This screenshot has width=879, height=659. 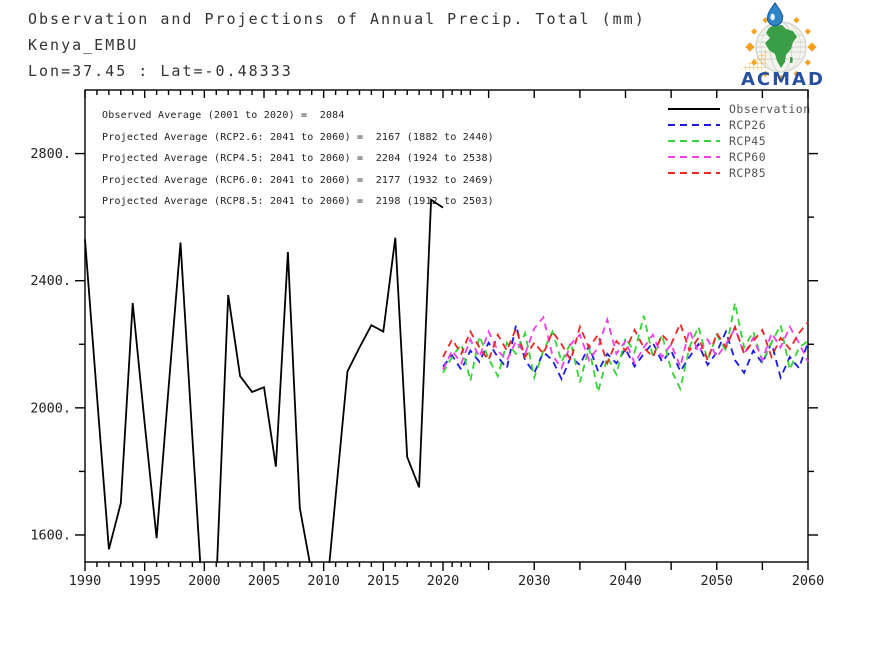 What do you see at coordinates (775, 14) in the screenshot?
I see `droplet-icon` at bounding box center [775, 14].